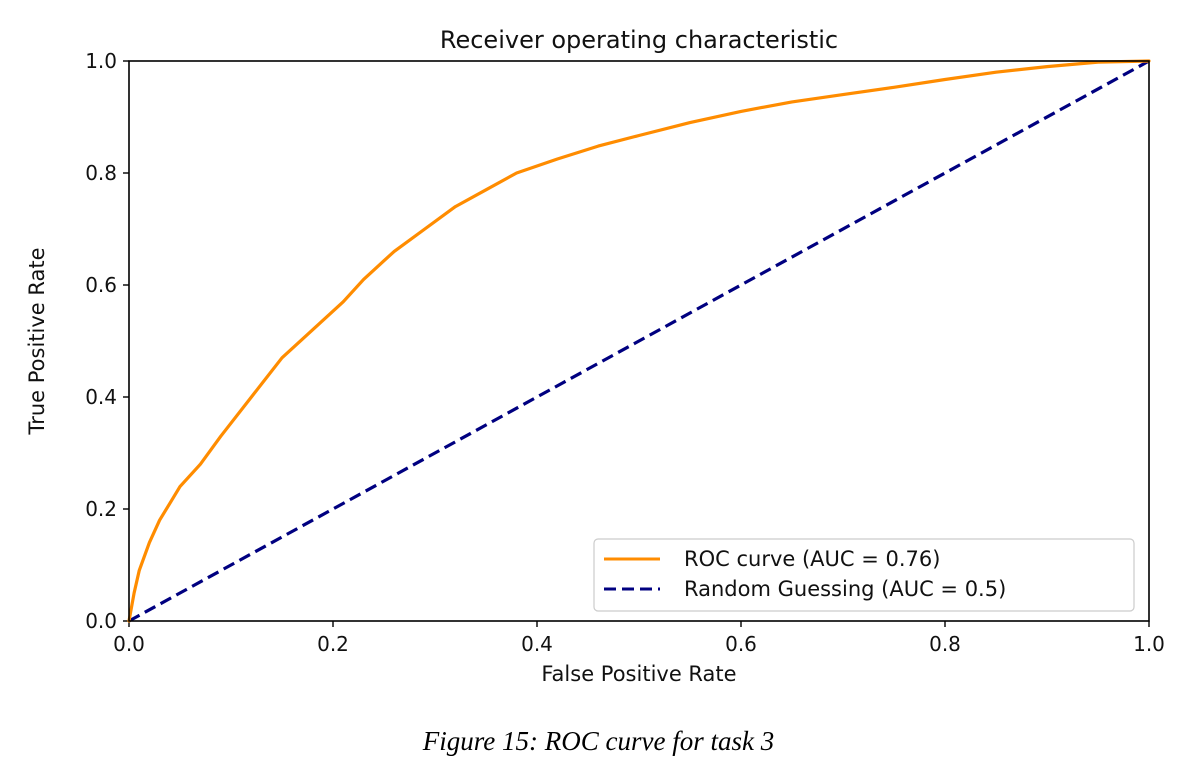  I want to click on x-axis-label: False Positive Rate, so click(638, 674).